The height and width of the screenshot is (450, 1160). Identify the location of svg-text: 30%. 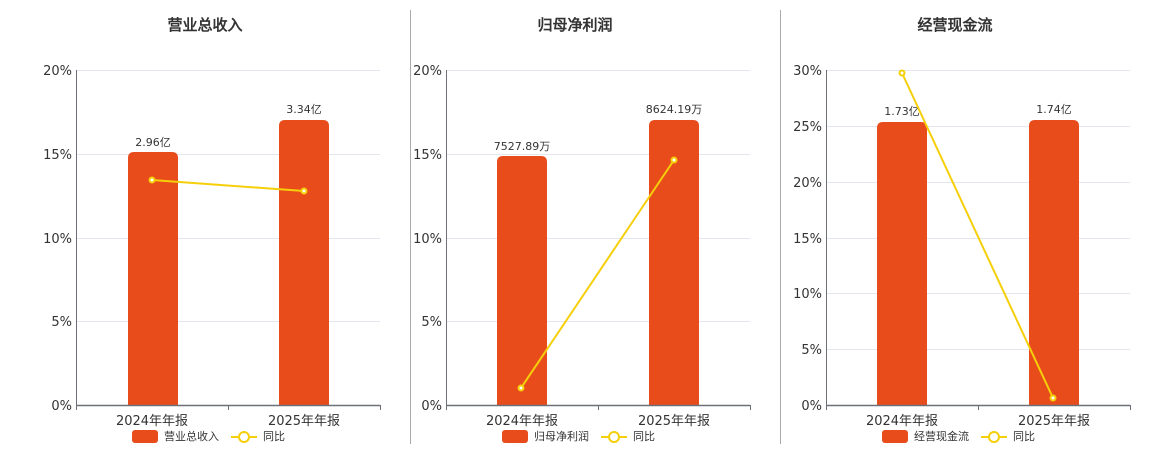
(807, 71).